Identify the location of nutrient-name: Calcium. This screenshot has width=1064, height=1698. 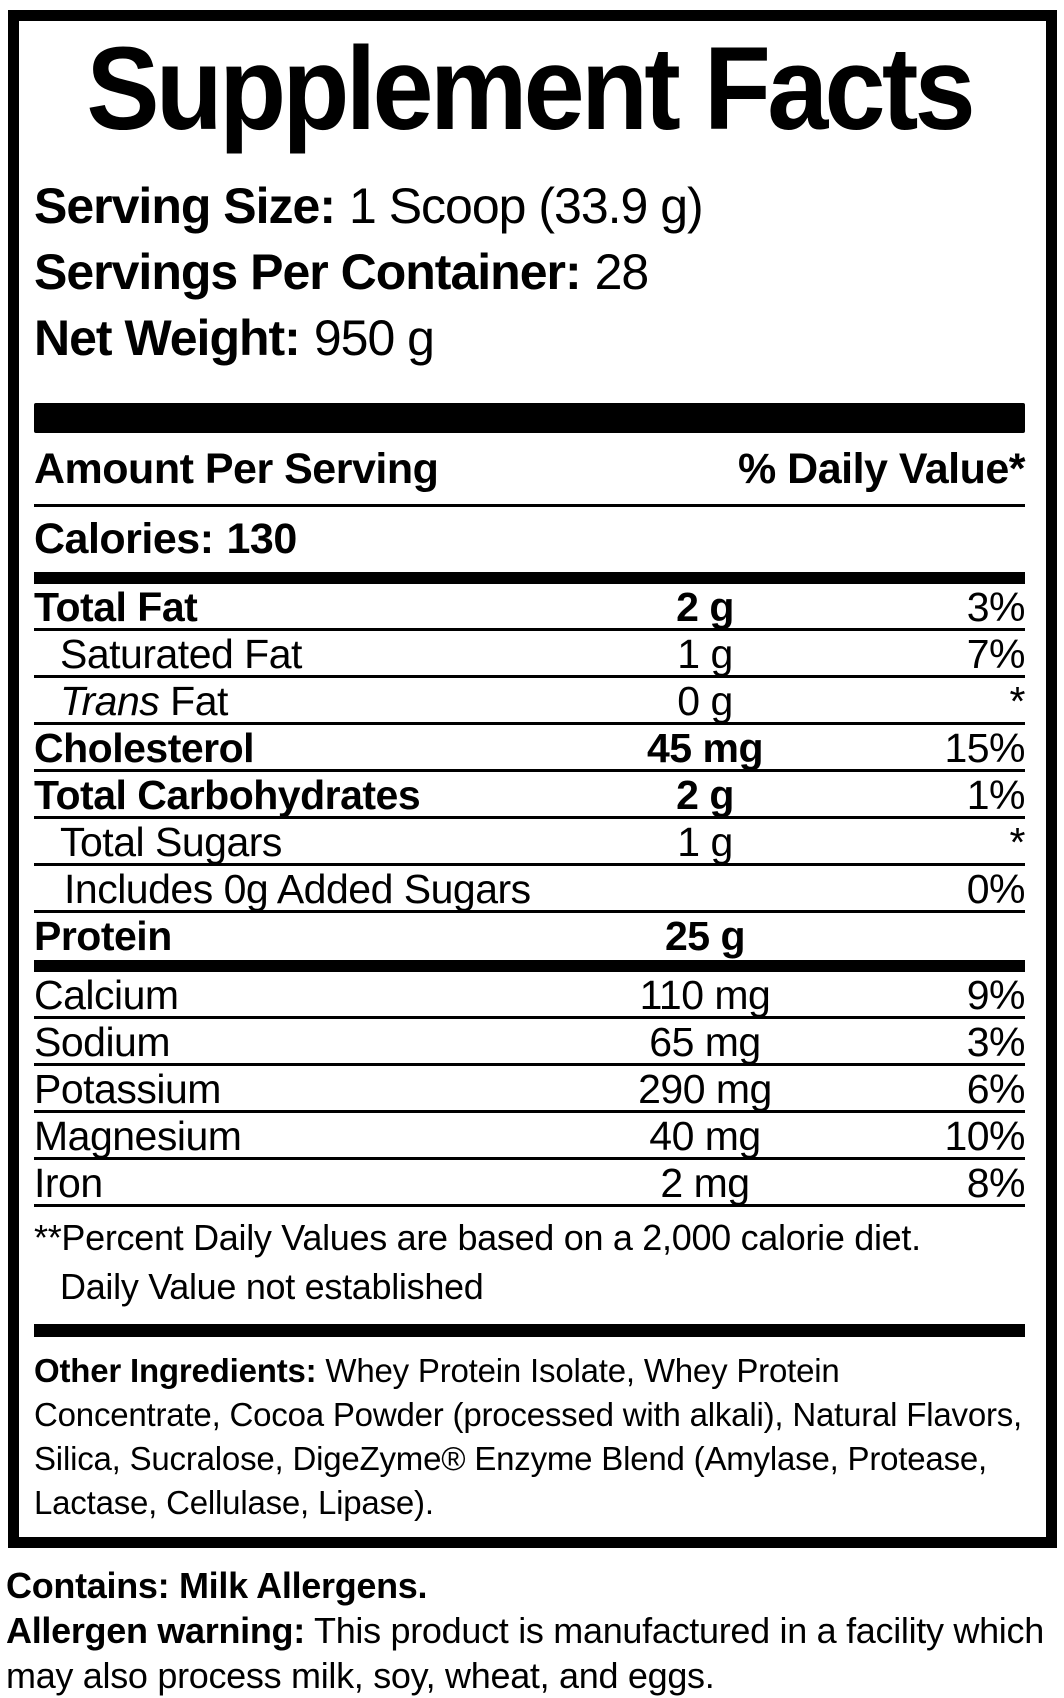
(106, 995).